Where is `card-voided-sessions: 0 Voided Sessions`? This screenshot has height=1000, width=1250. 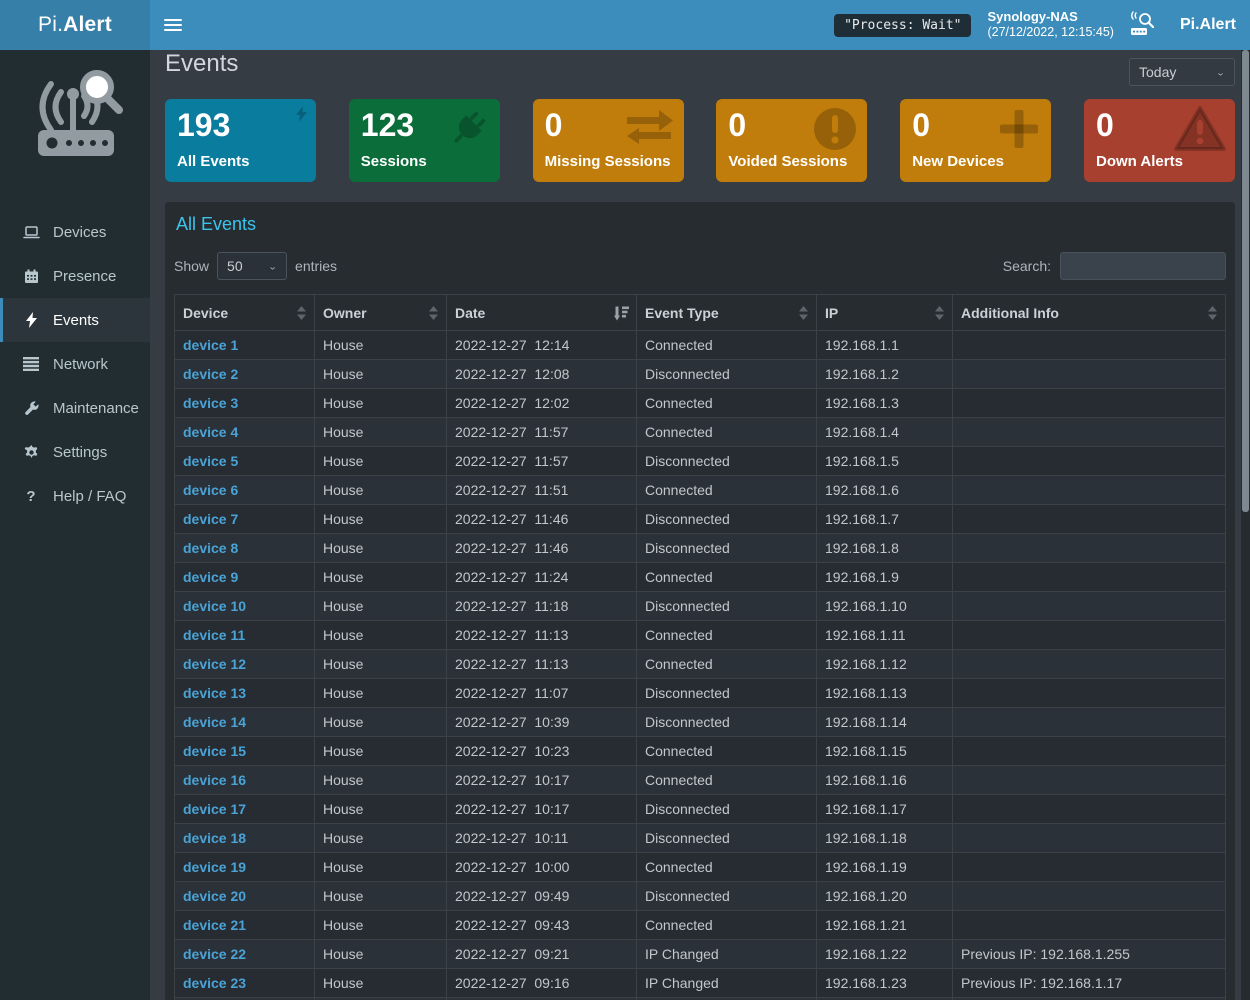 card-voided-sessions: 0 Voided Sessions is located at coordinates (792, 140).